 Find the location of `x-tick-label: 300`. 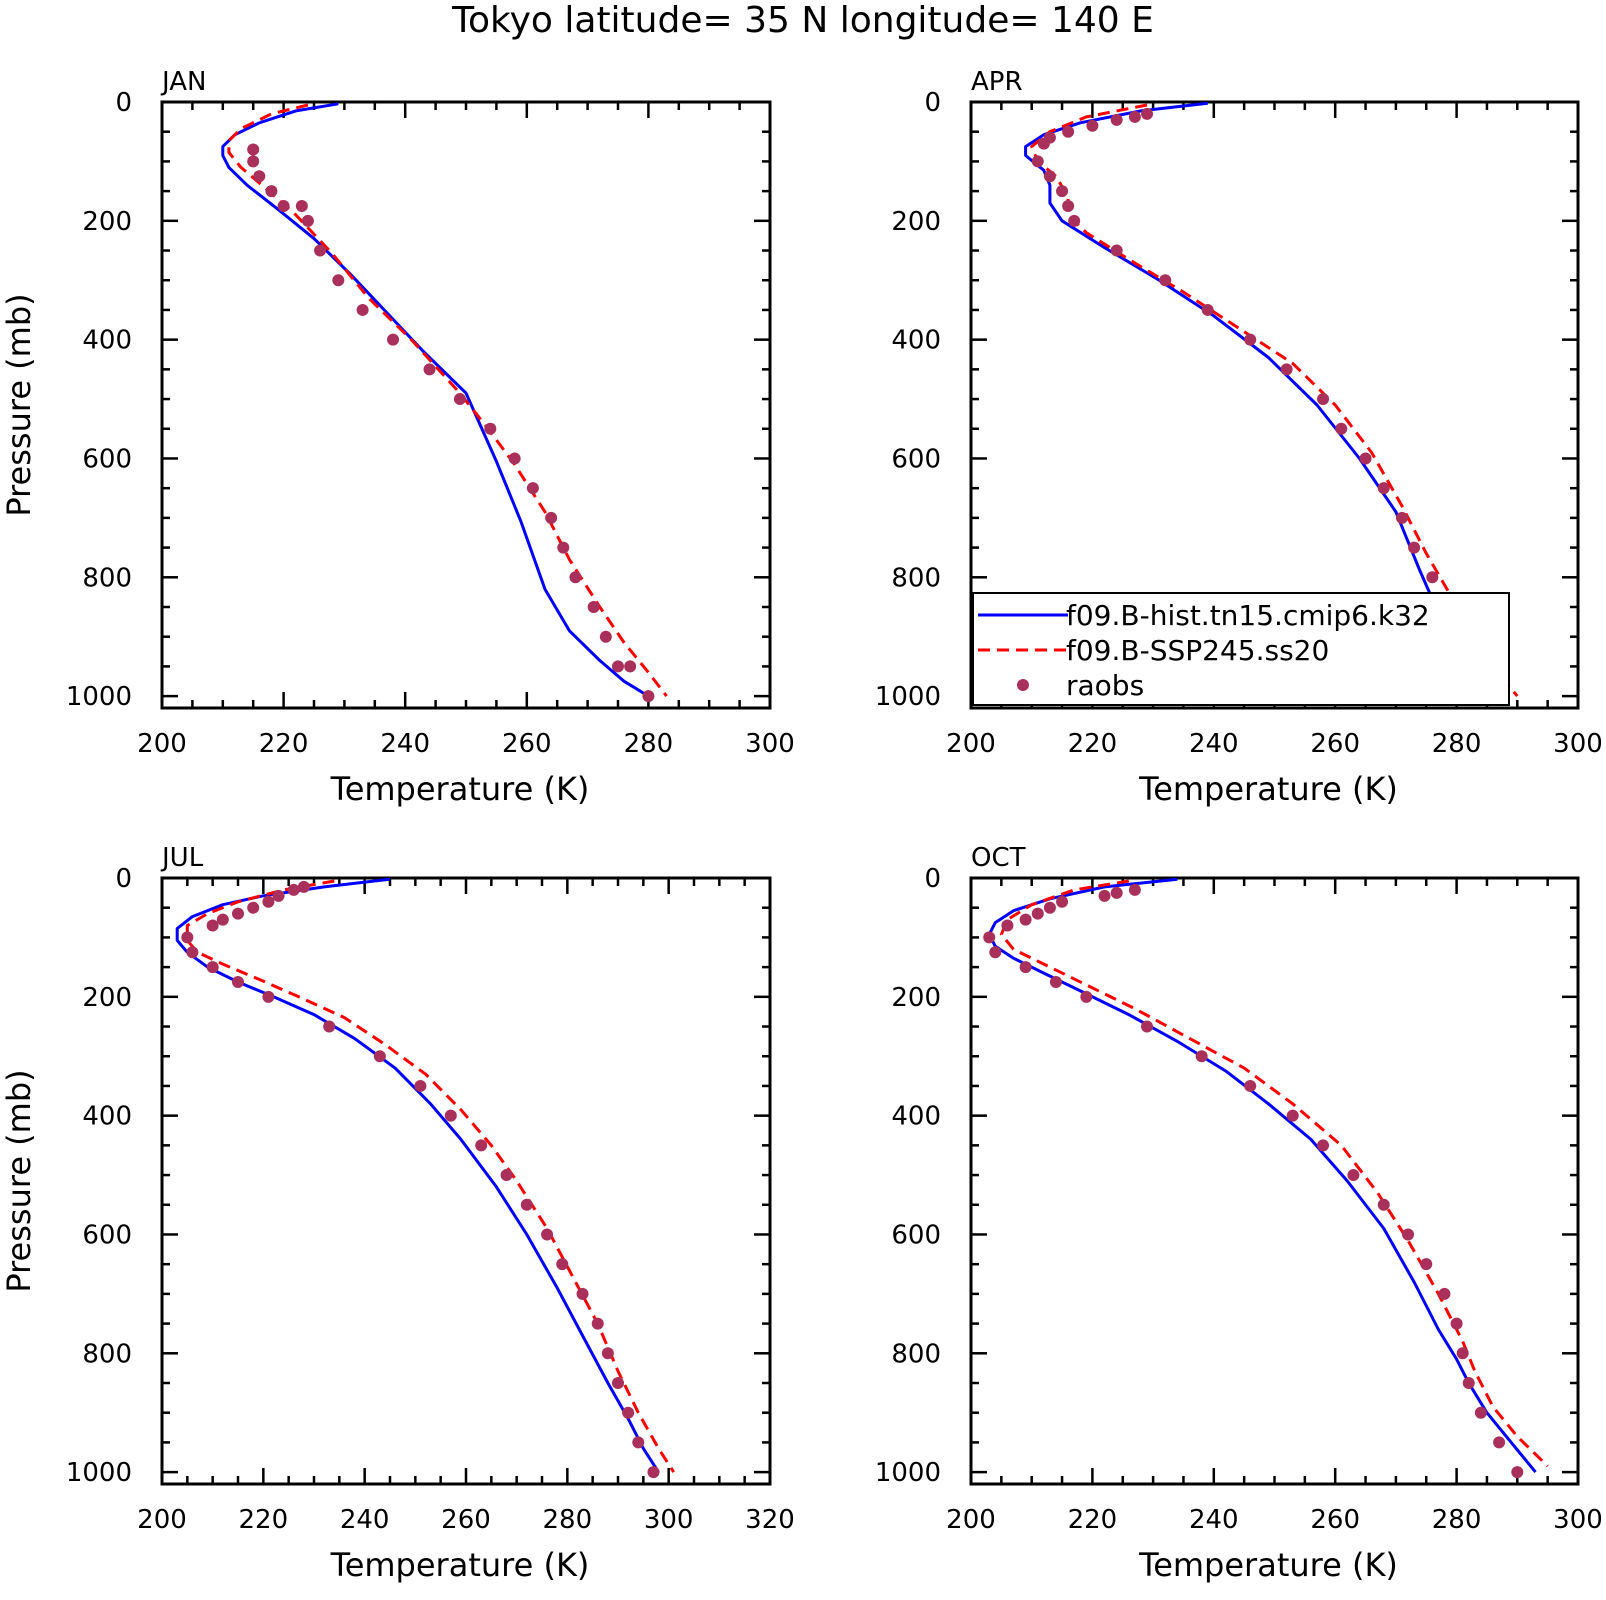

x-tick-label: 300 is located at coordinates (669, 1520).